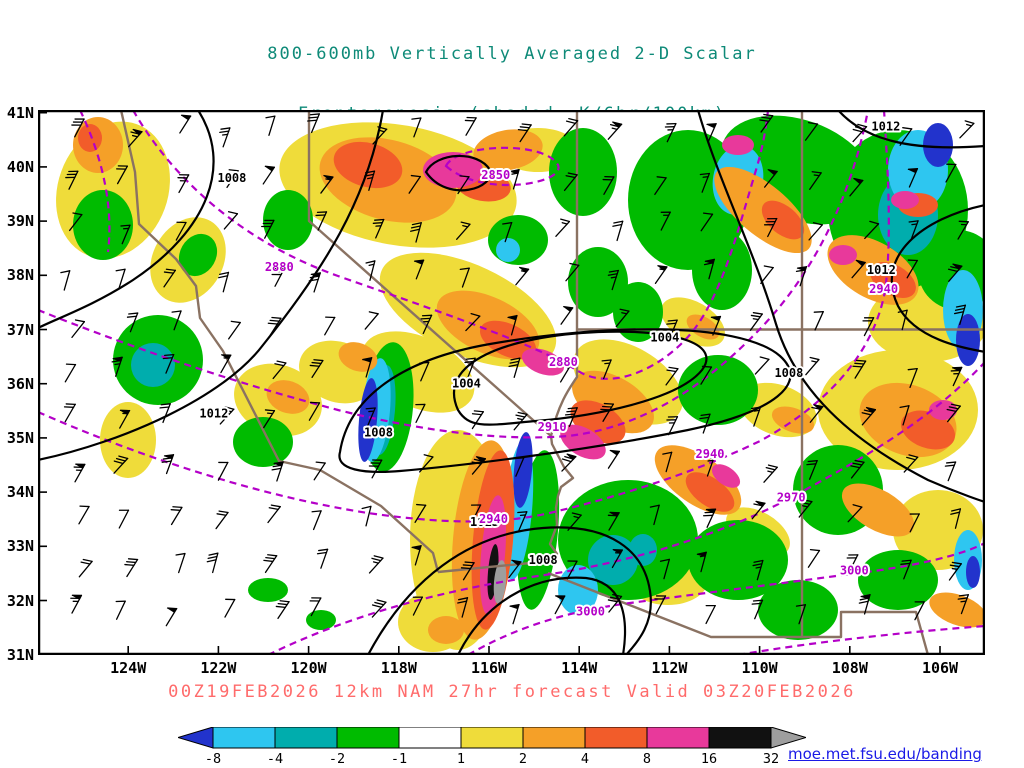  What do you see at coordinates (579, 668) in the screenshot?
I see `lon-axis-label: 114W` at bounding box center [579, 668].